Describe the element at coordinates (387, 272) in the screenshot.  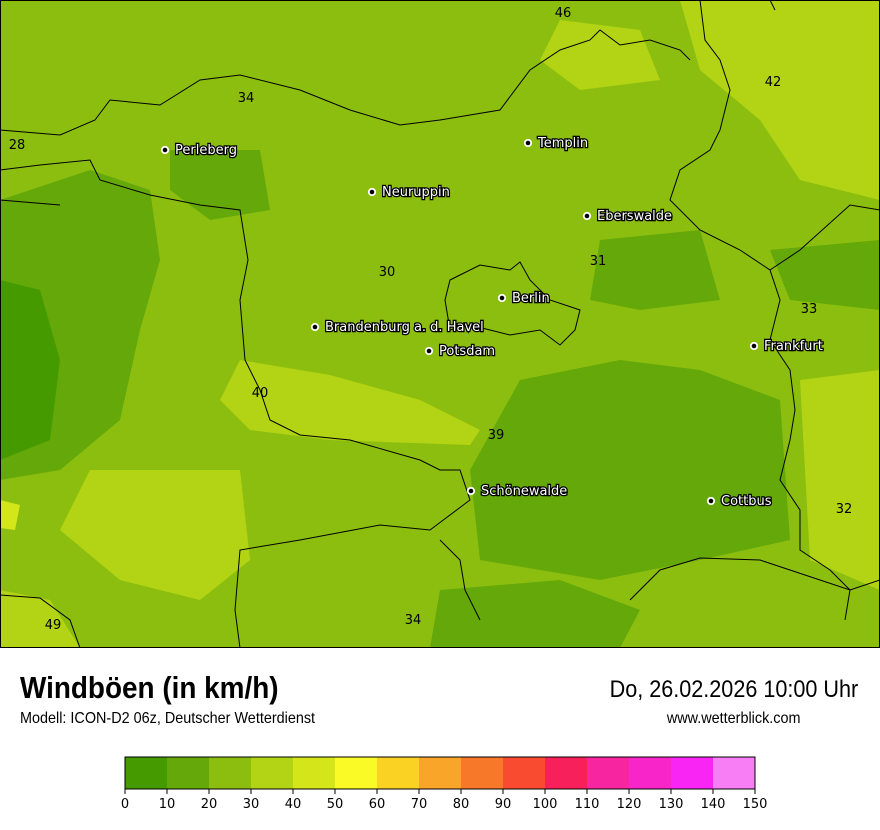
I see `value-label: 30` at that location.